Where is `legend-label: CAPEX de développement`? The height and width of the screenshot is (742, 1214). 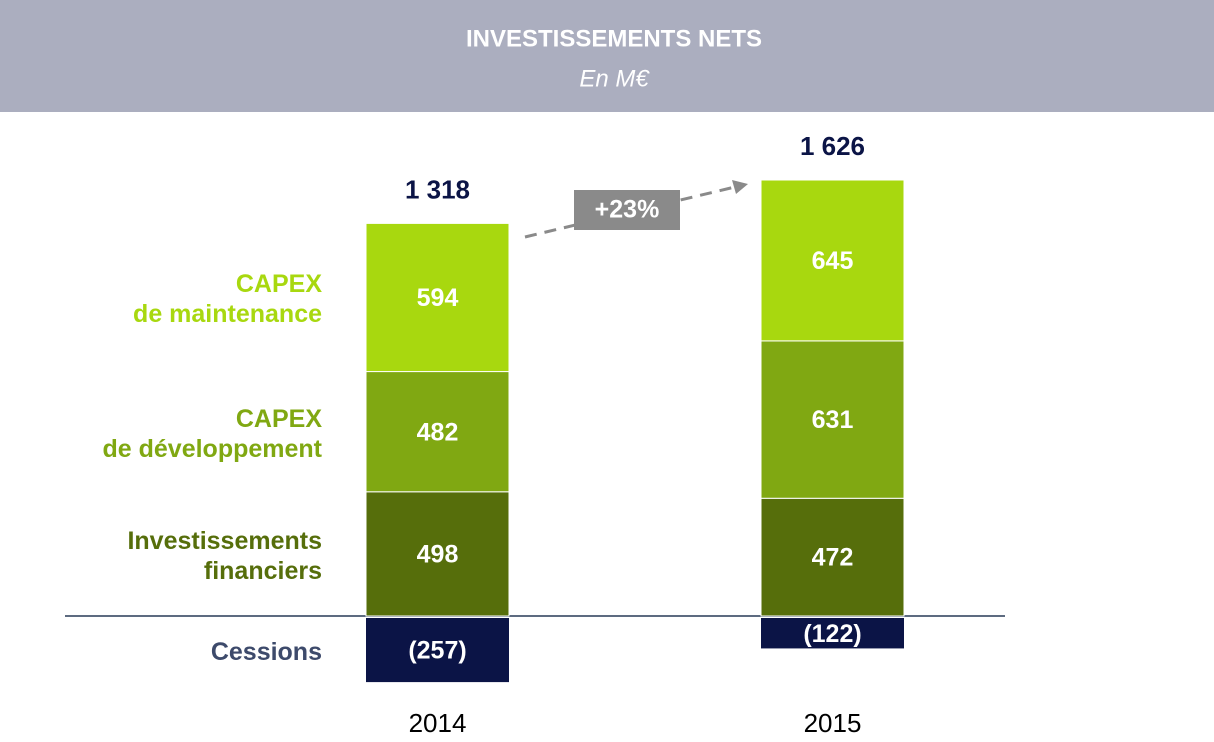 legend-label: CAPEX de développement is located at coordinates (212, 433).